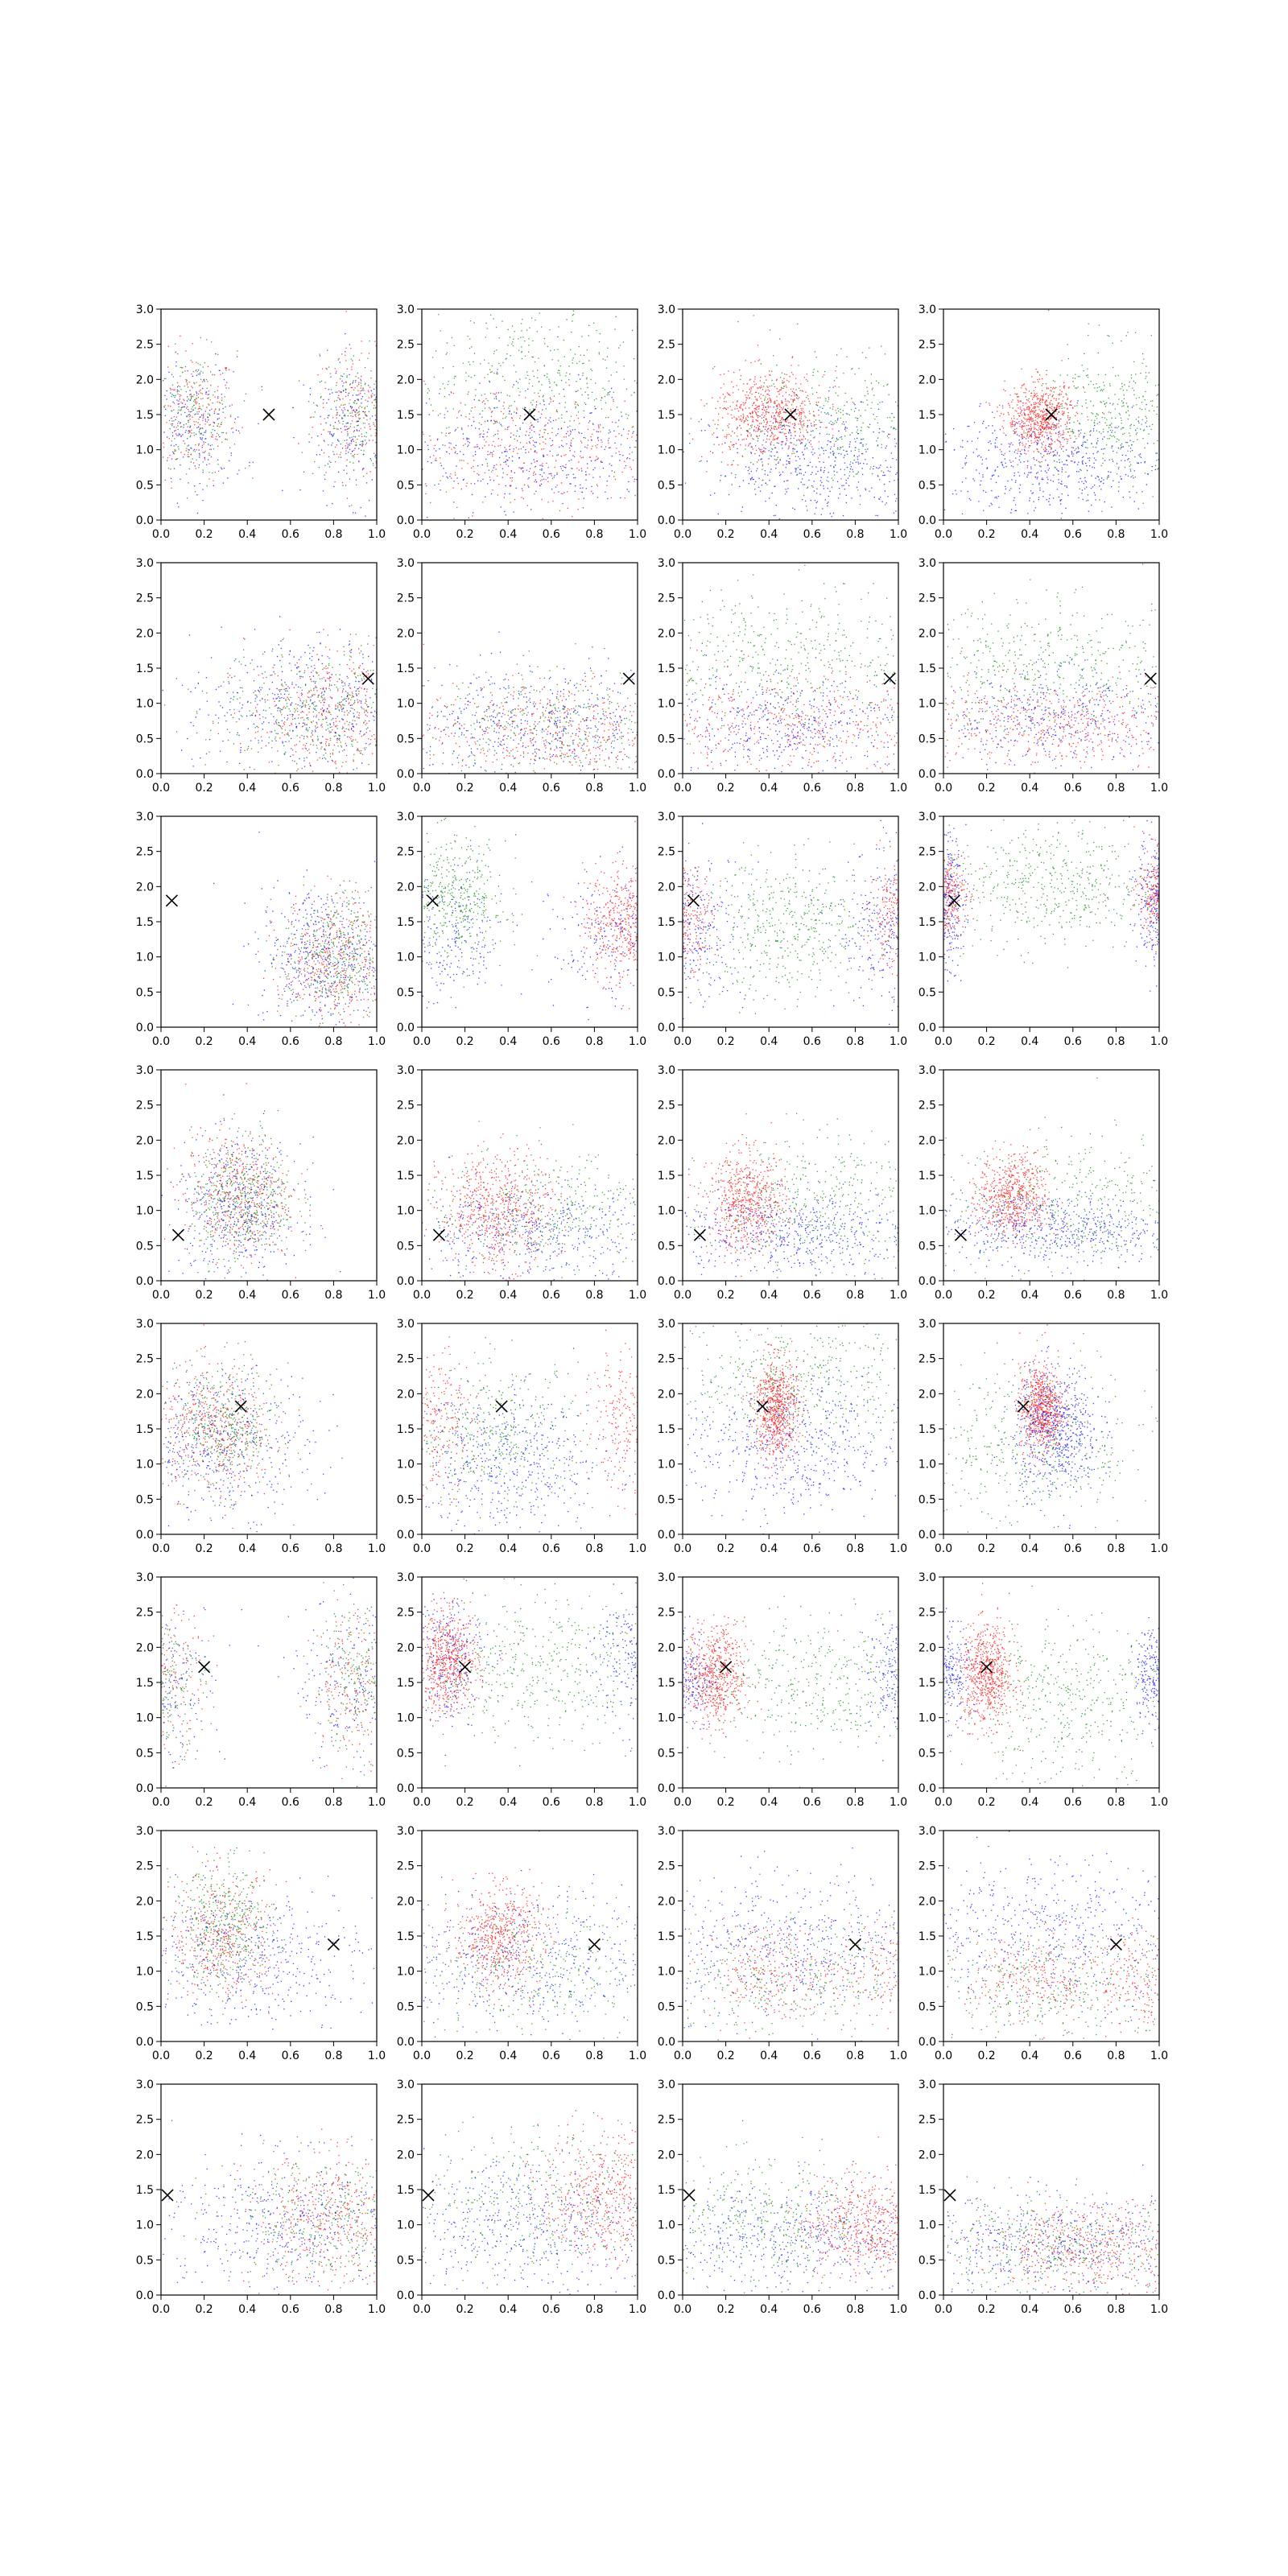 The image size is (1288, 2576). I want to click on scatter-series-green, so click(252, 1433).